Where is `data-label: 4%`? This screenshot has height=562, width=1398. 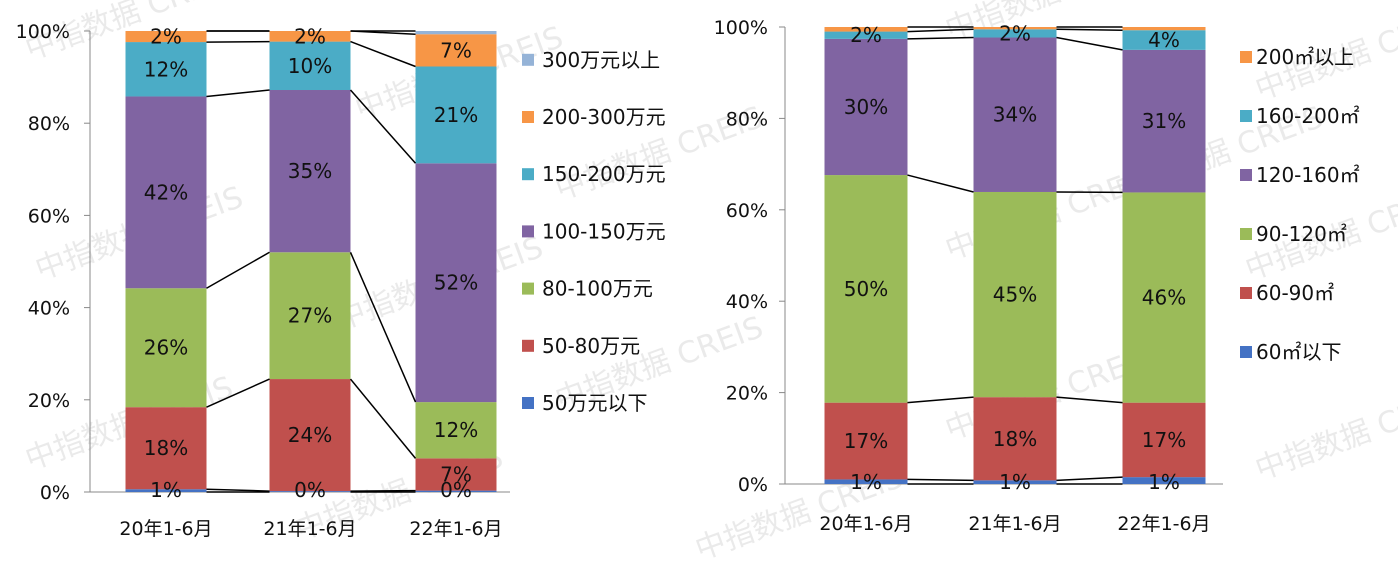
data-label: 4% is located at coordinates (1164, 40).